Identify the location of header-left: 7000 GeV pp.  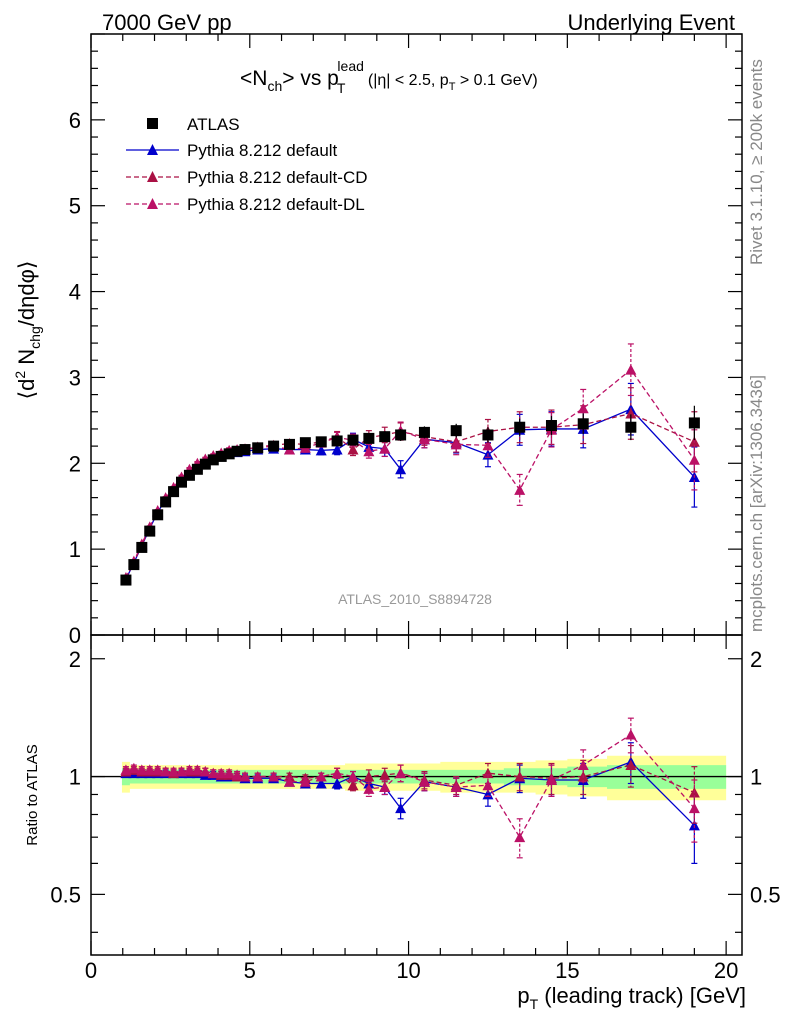
(167, 22).